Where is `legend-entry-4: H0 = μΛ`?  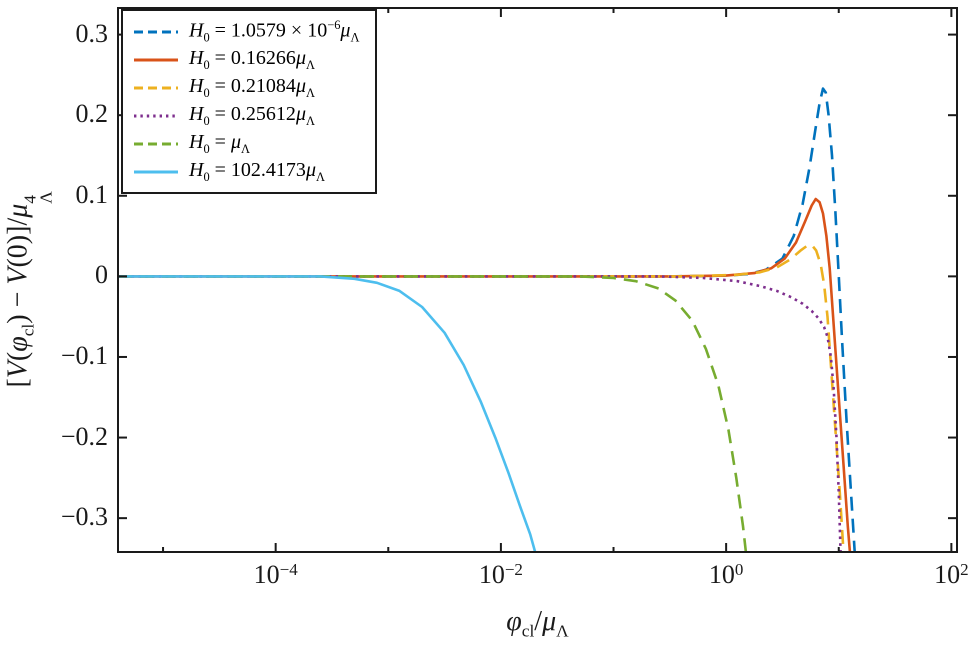 legend-entry-4: H0 = μΛ is located at coordinates (246, 143).